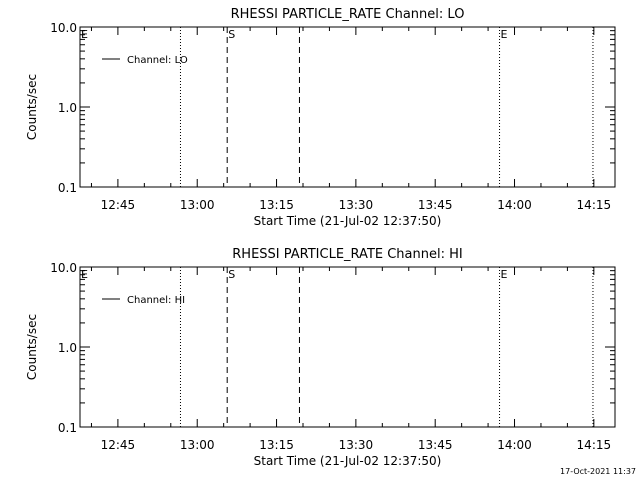 The width and height of the screenshot is (640, 480). What do you see at coordinates (598, 471) in the screenshot?
I see `footer-timestamp: 17-Oct-2021 11:37` at bounding box center [598, 471].